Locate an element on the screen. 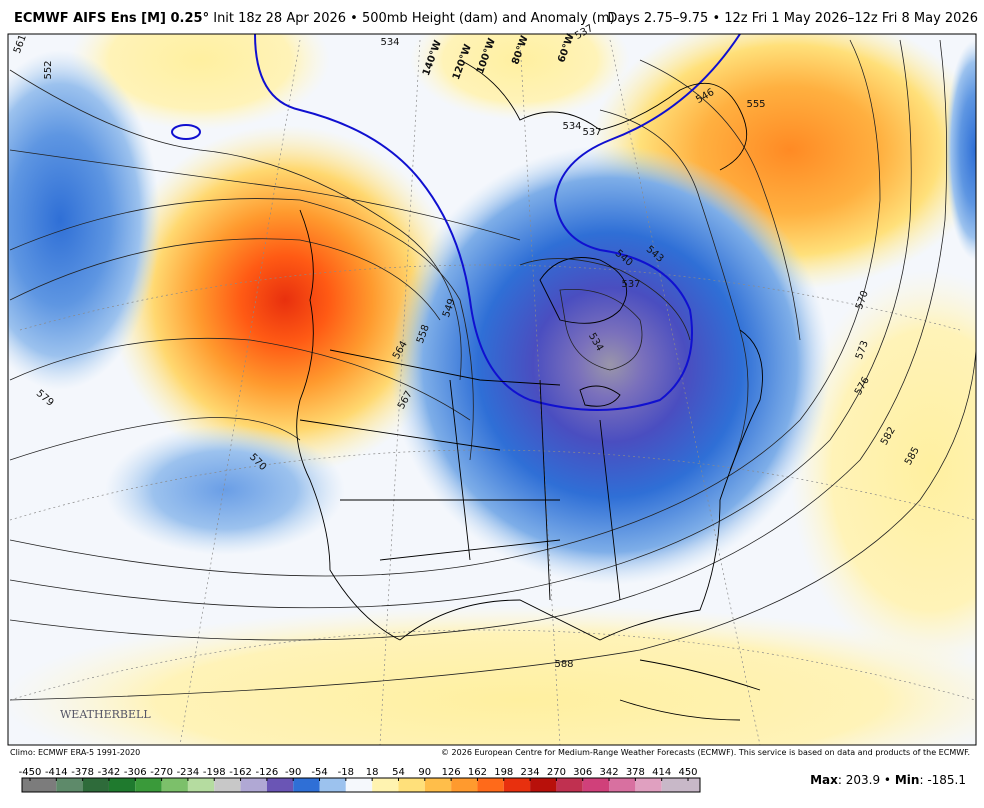 The image size is (984, 808). colorbar-tick-label: 126 is located at coordinates (451, 772).